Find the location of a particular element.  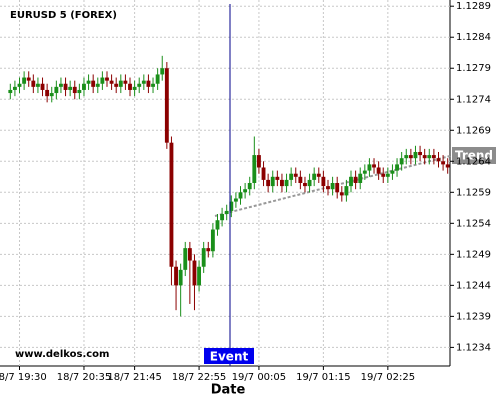

chart-title: EURUSD 5 (FOREX) is located at coordinates (63, 15).